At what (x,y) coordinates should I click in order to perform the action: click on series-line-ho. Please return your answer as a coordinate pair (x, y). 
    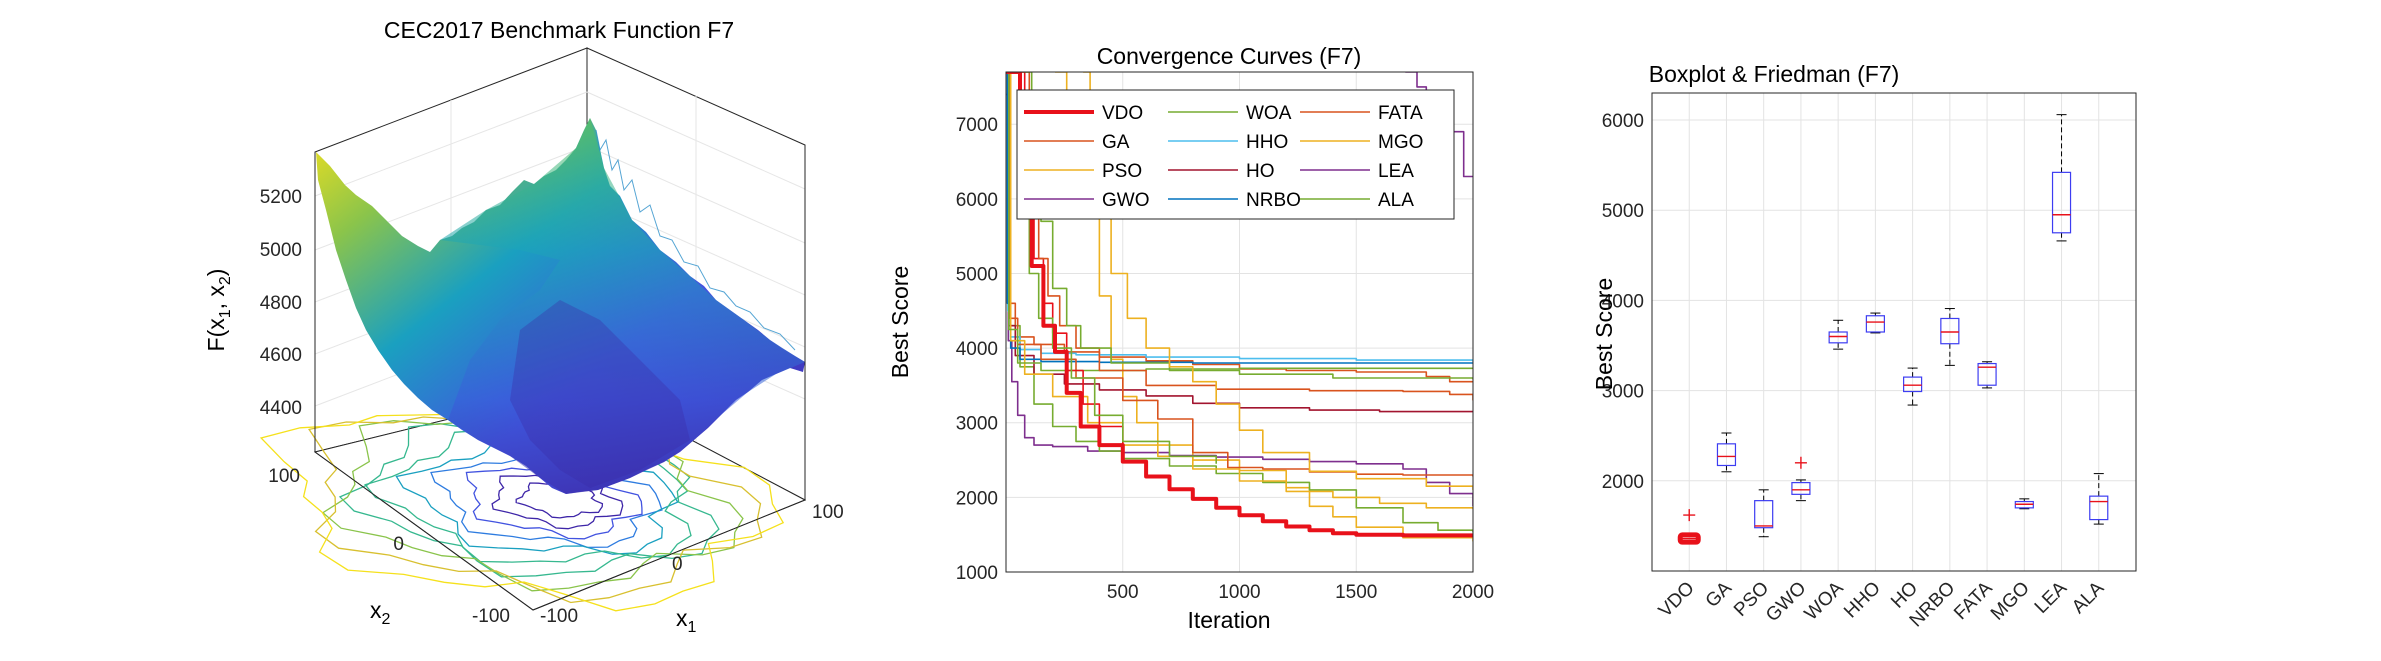
    Looking at the image, I should click on (1239, 242).